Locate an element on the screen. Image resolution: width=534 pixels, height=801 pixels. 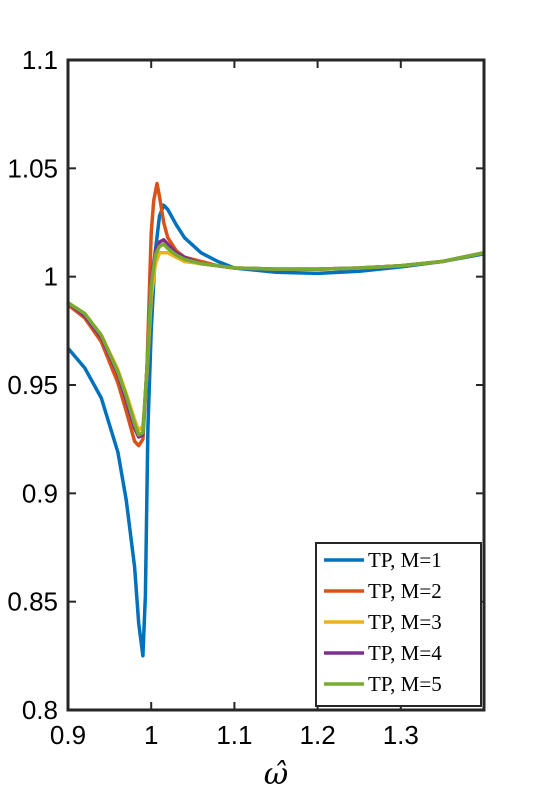
legend-label: TP, M=2 is located at coordinates (405, 591).